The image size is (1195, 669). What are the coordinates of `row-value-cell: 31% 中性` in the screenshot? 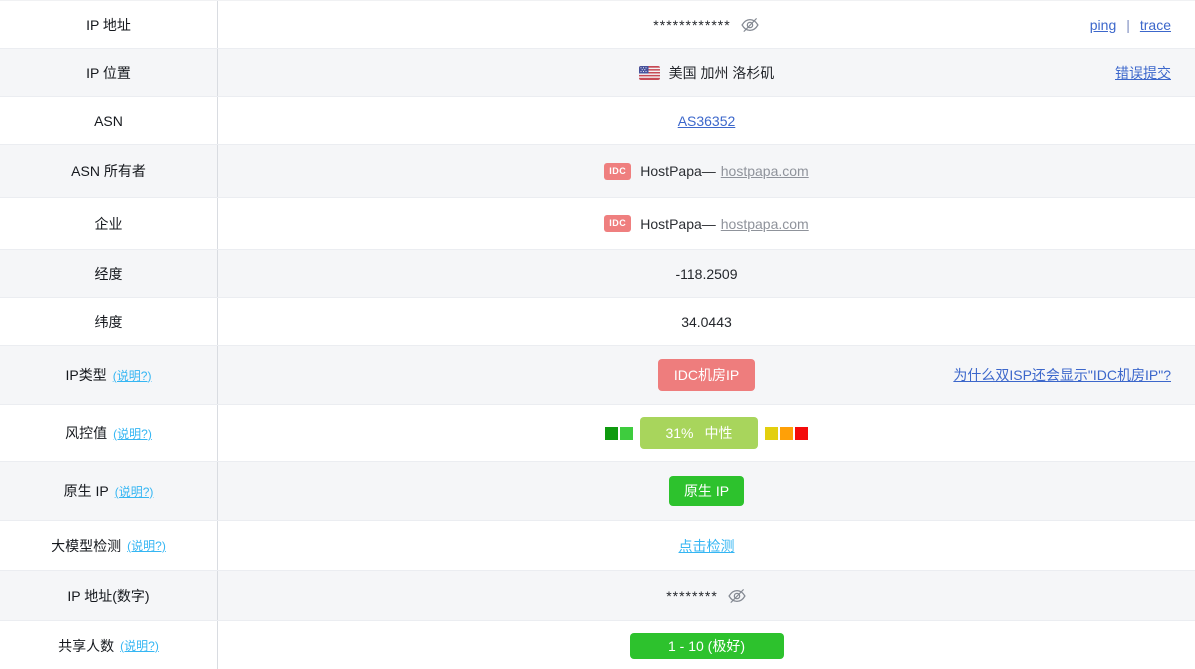 It's located at (706, 433).